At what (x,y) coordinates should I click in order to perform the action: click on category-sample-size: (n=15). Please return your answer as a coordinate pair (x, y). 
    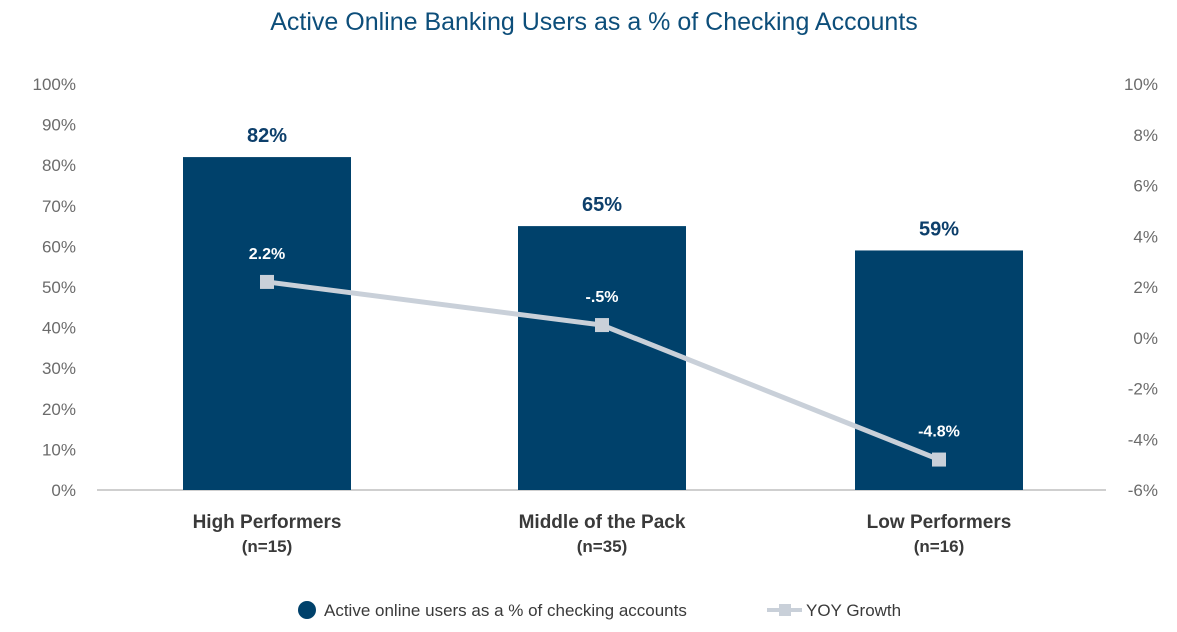
    Looking at the image, I should click on (267, 546).